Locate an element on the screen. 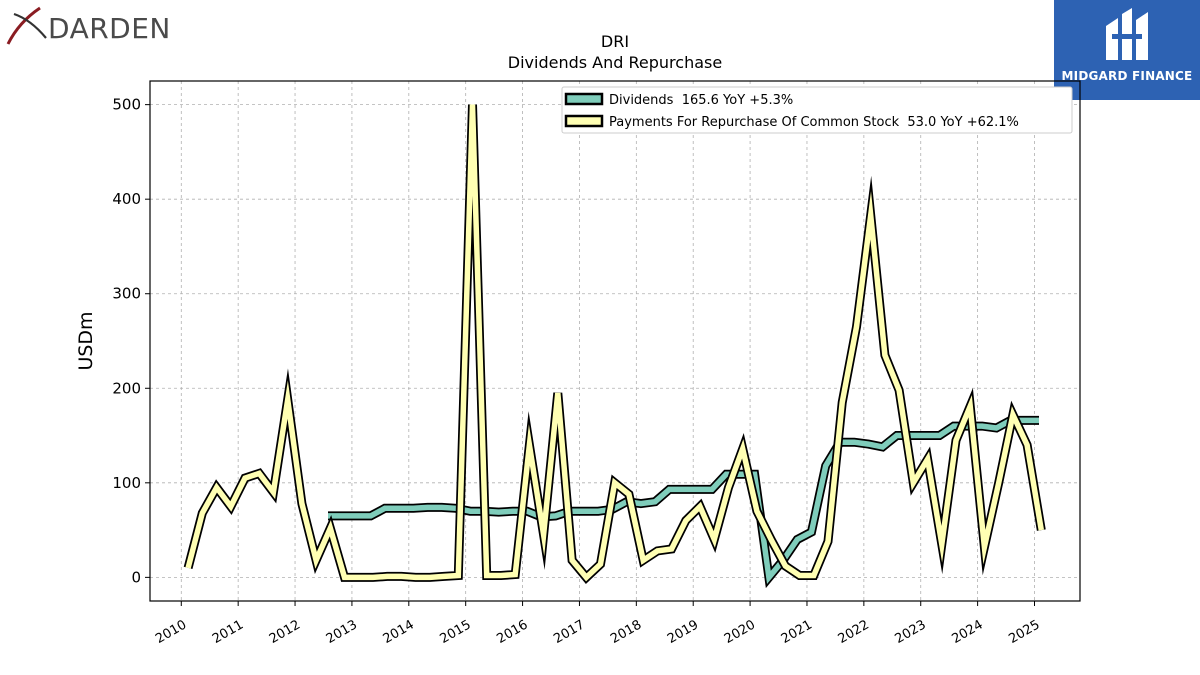 This screenshot has height=675, width=1200. x-tick-label: 2011 is located at coordinates (228, 632).